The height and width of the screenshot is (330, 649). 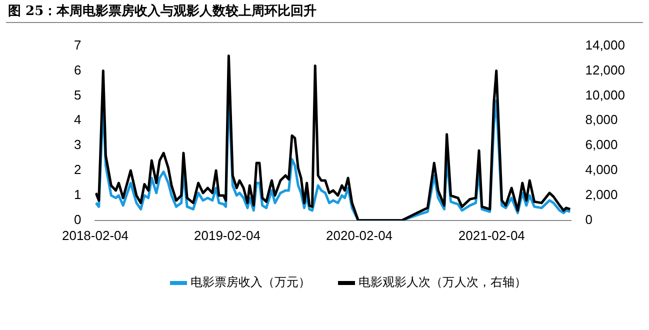 I want to click on y2-tick-label: 6,000, so click(x=601, y=144).